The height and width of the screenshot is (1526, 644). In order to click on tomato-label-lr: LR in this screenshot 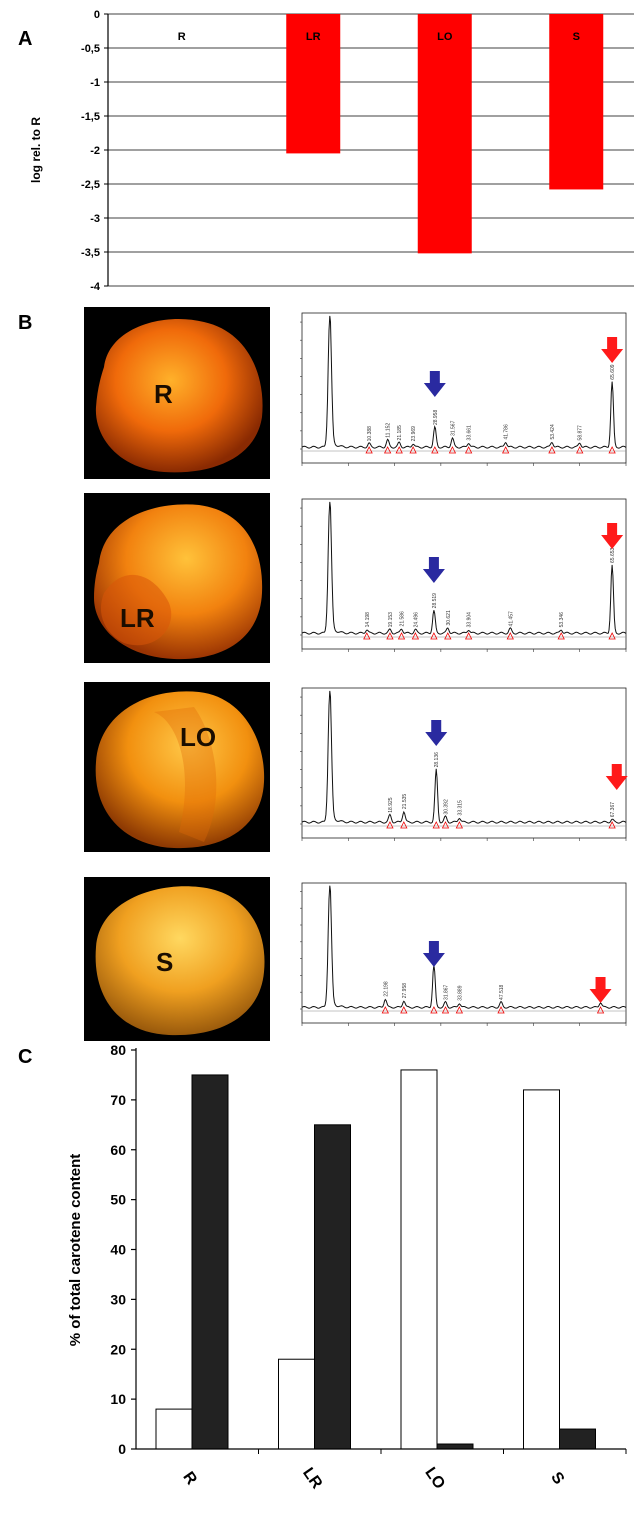, I will do `click(137, 618)`.